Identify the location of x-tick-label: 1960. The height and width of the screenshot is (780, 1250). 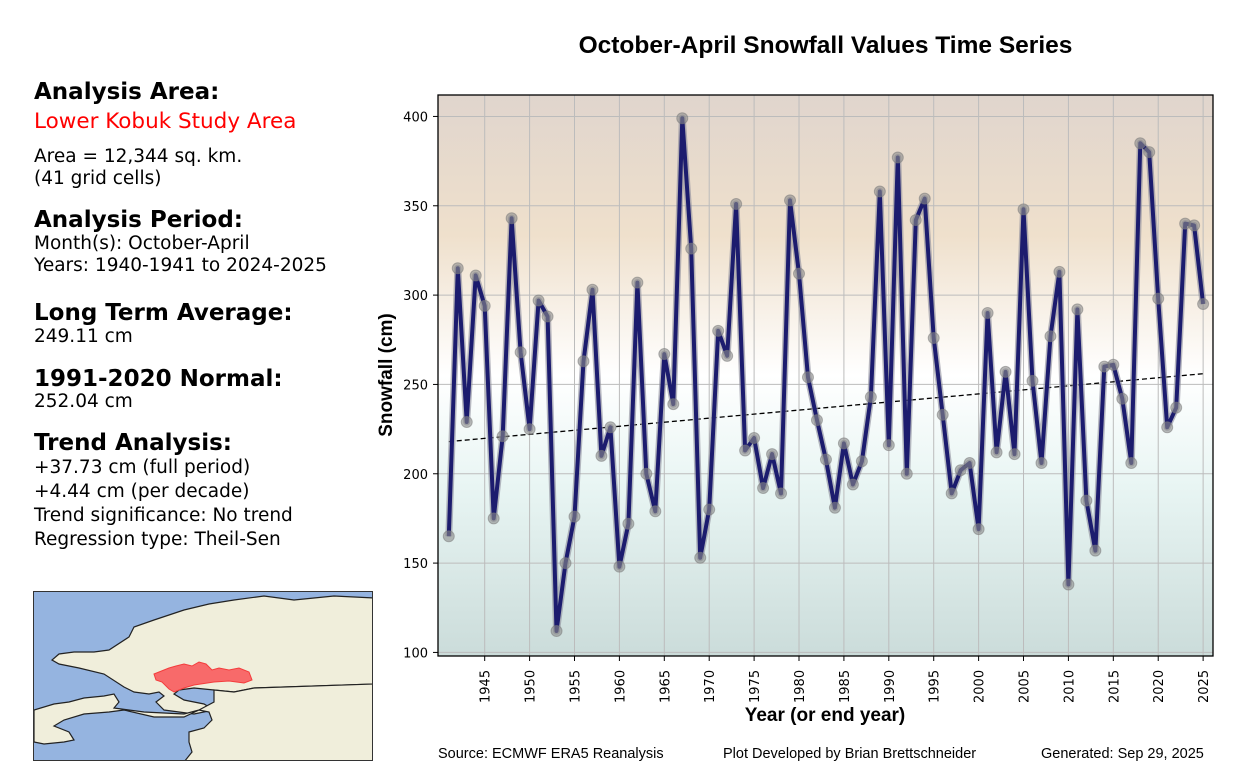
(620, 686).